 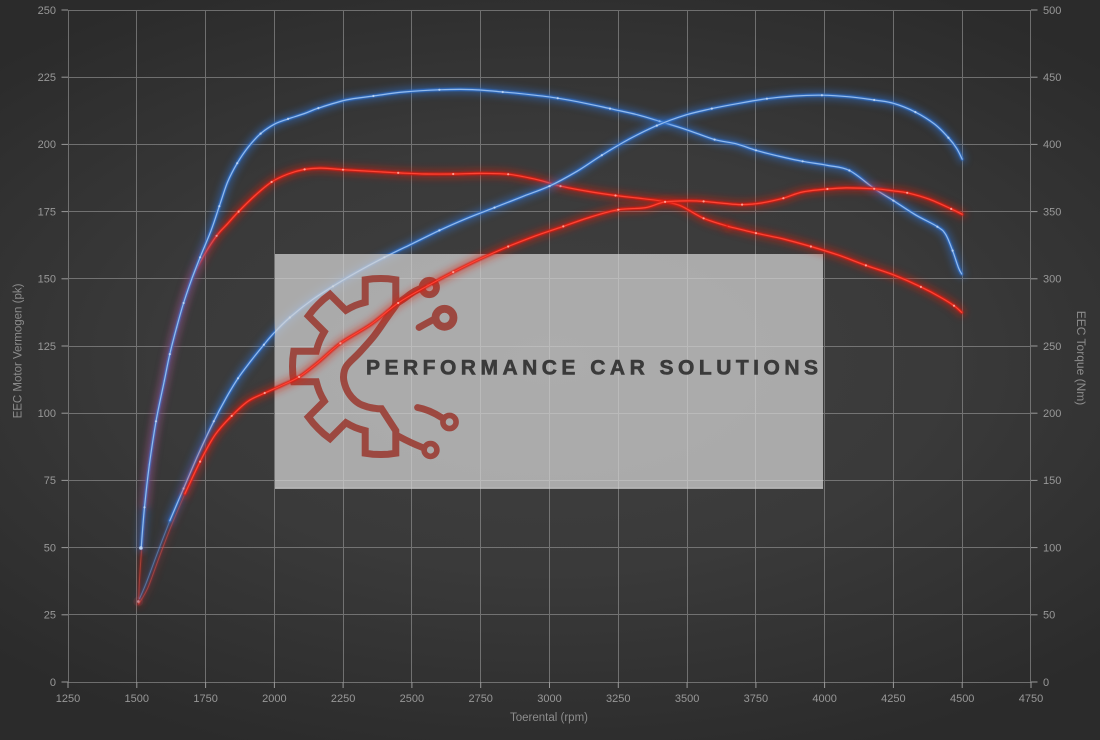 What do you see at coordinates (1052, 145) in the screenshot?
I see `svg-text: 400` at bounding box center [1052, 145].